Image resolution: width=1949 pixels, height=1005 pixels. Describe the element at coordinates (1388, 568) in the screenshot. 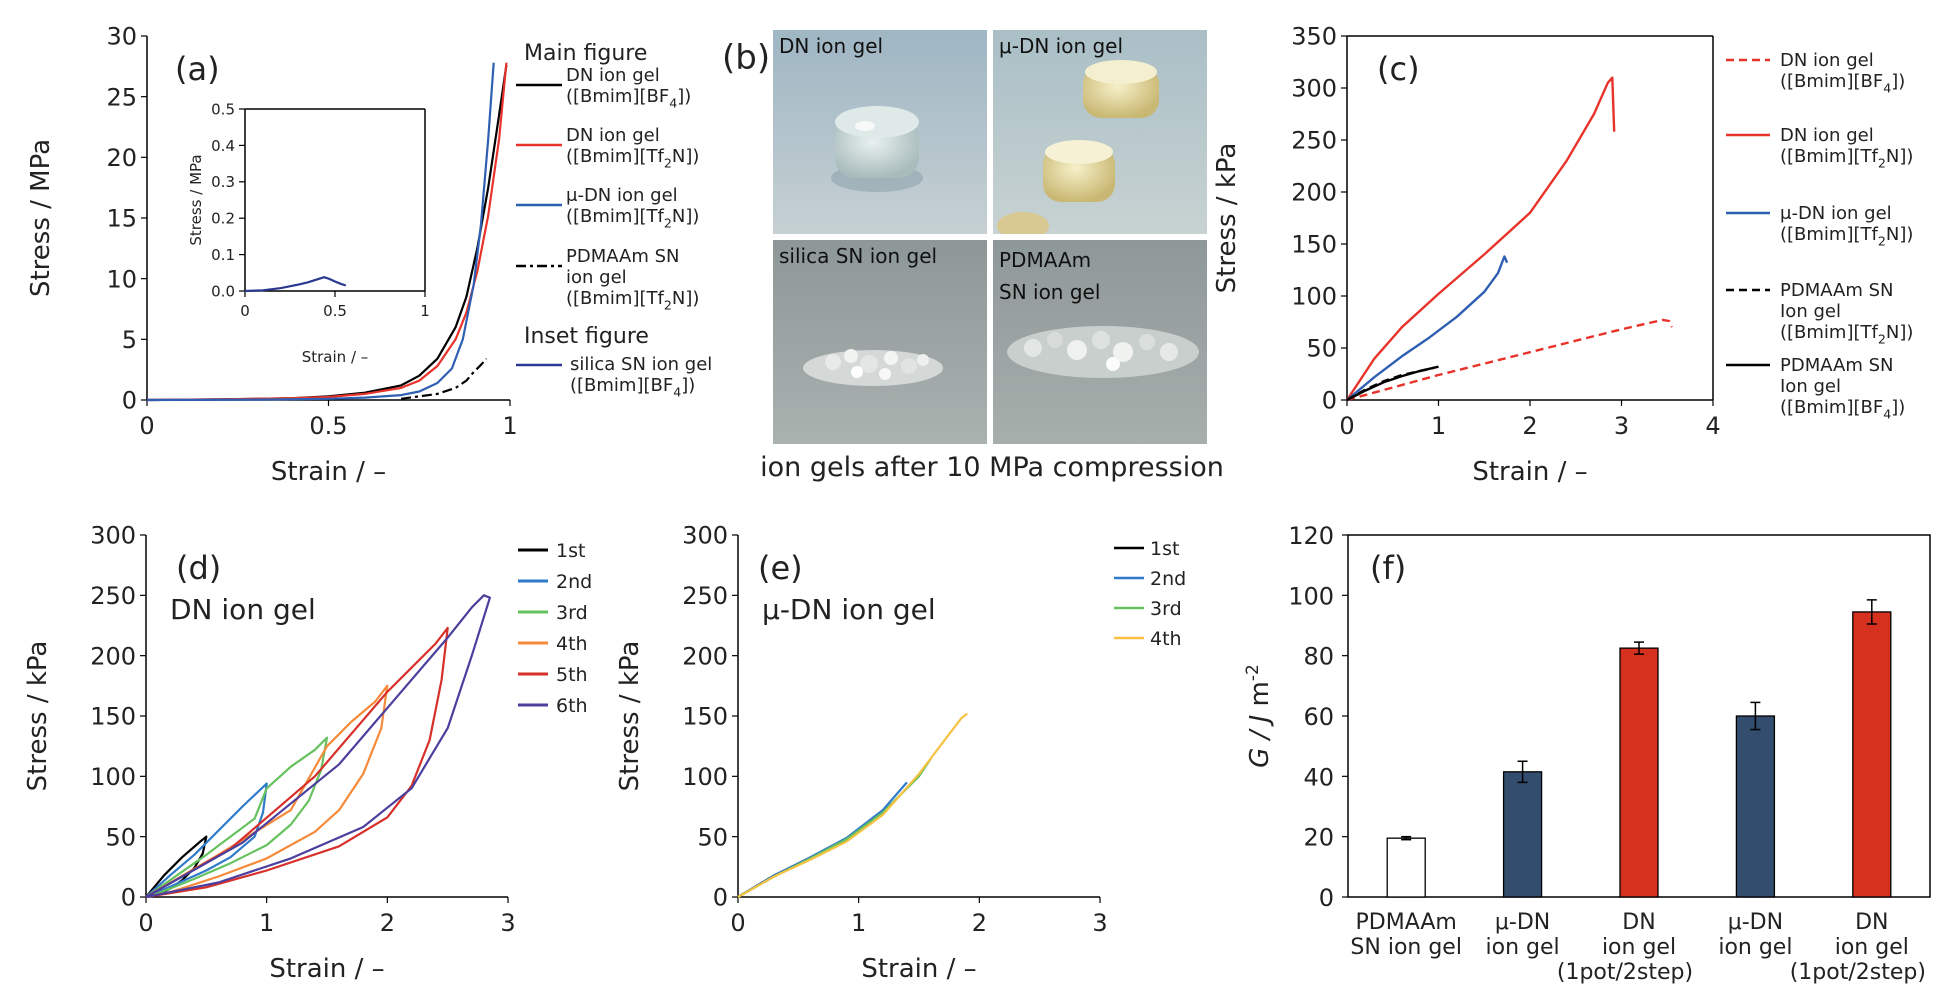

I see `panel-label: (f)` at that location.